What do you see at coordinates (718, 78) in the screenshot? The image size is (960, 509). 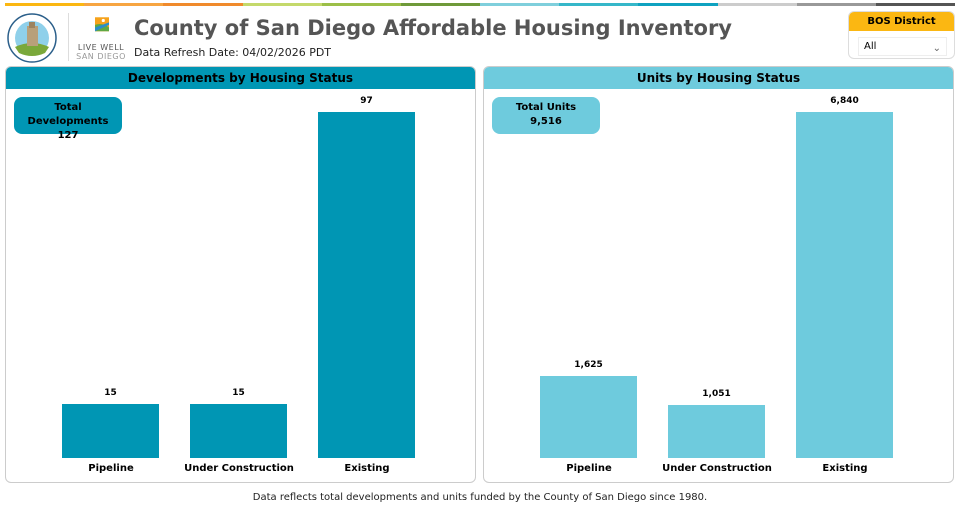 I see `chart-title: Units by Housing Status` at bounding box center [718, 78].